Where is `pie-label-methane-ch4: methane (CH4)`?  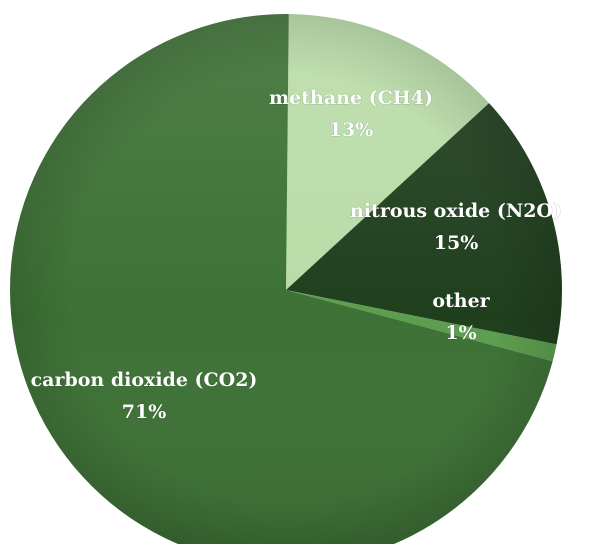
pie-label-methane-ch4: methane (CH4) is located at coordinates (351, 98).